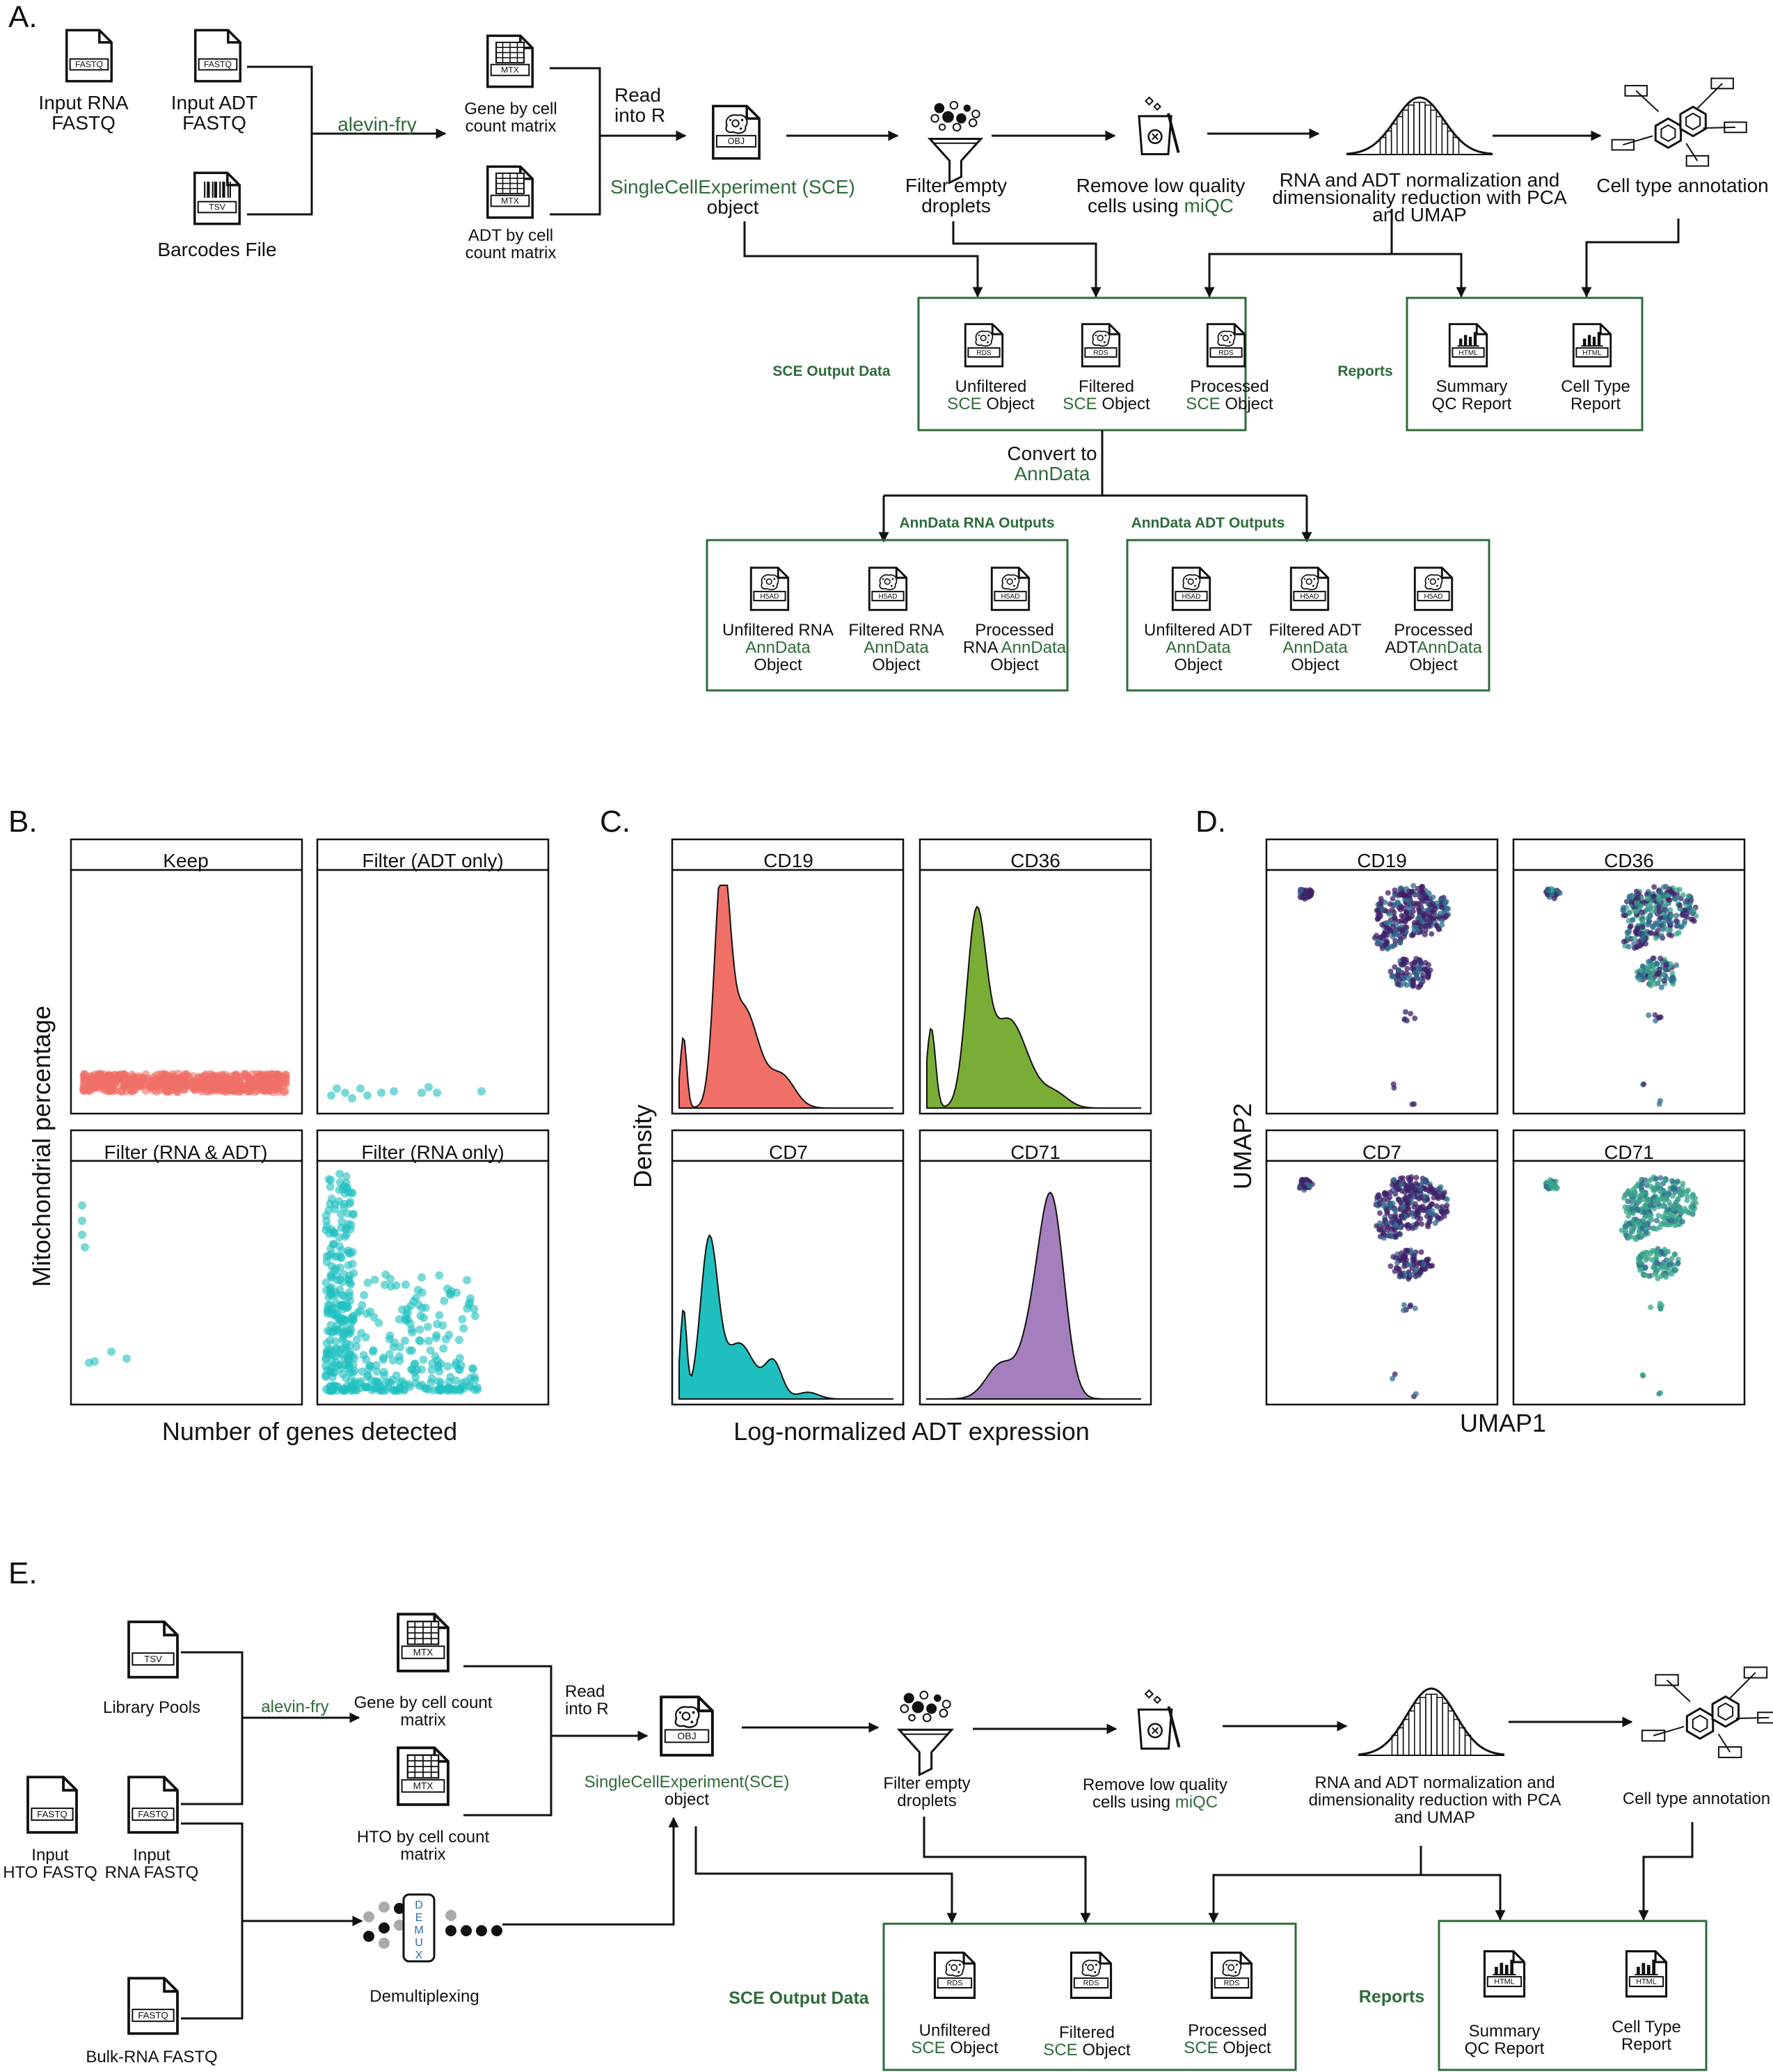  What do you see at coordinates (1091, 1976) in the screenshot?
I see `e-sce-output-file-2: RDS` at bounding box center [1091, 1976].